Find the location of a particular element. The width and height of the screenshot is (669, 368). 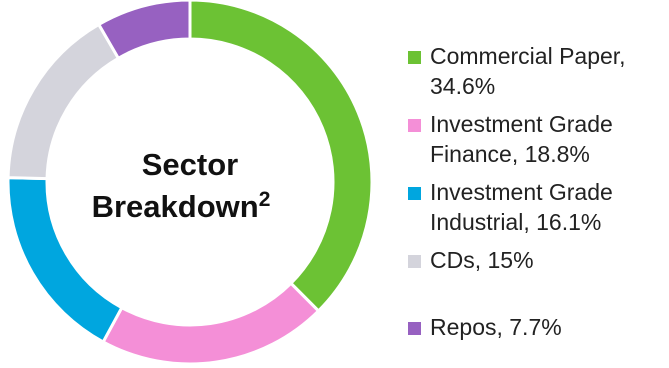

legend-label-line: Finance, 18.8% is located at coordinates (510, 154).